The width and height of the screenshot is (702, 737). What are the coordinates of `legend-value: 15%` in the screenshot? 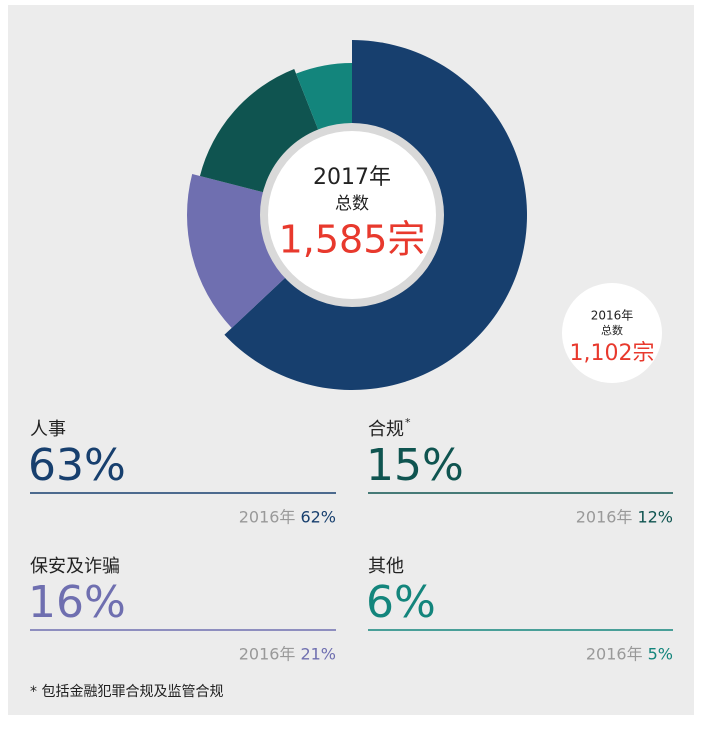 It's located at (415, 465).